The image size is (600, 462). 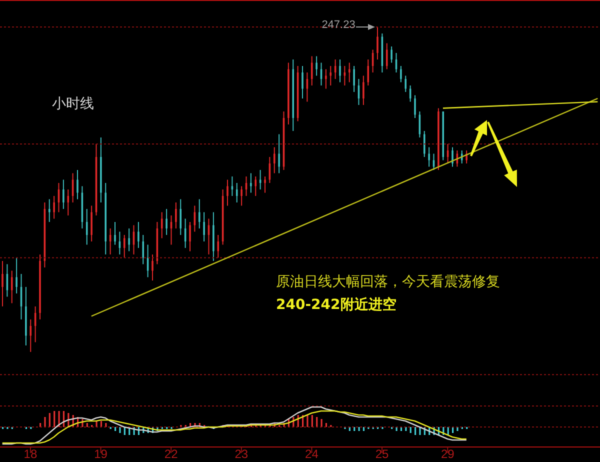 What do you see at coordinates (31, 454) in the screenshot?
I see `x-tick-label: 18` at bounding box center [31, 454].